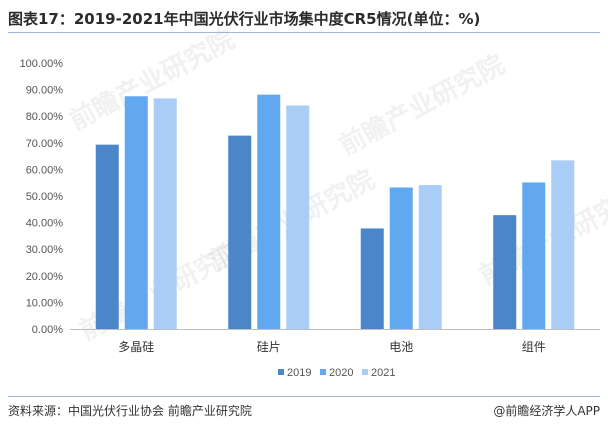 The height and width of the screenshot is (431, 608). I want to click on y-tick-label: 40.00%, so click(45, 224).